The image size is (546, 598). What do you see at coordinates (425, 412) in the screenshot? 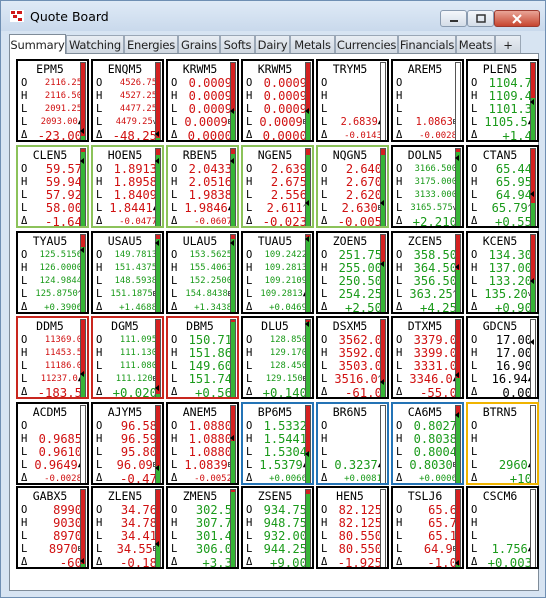
I see `symbol-label: CA6M5` at bounding box center [425, 412].